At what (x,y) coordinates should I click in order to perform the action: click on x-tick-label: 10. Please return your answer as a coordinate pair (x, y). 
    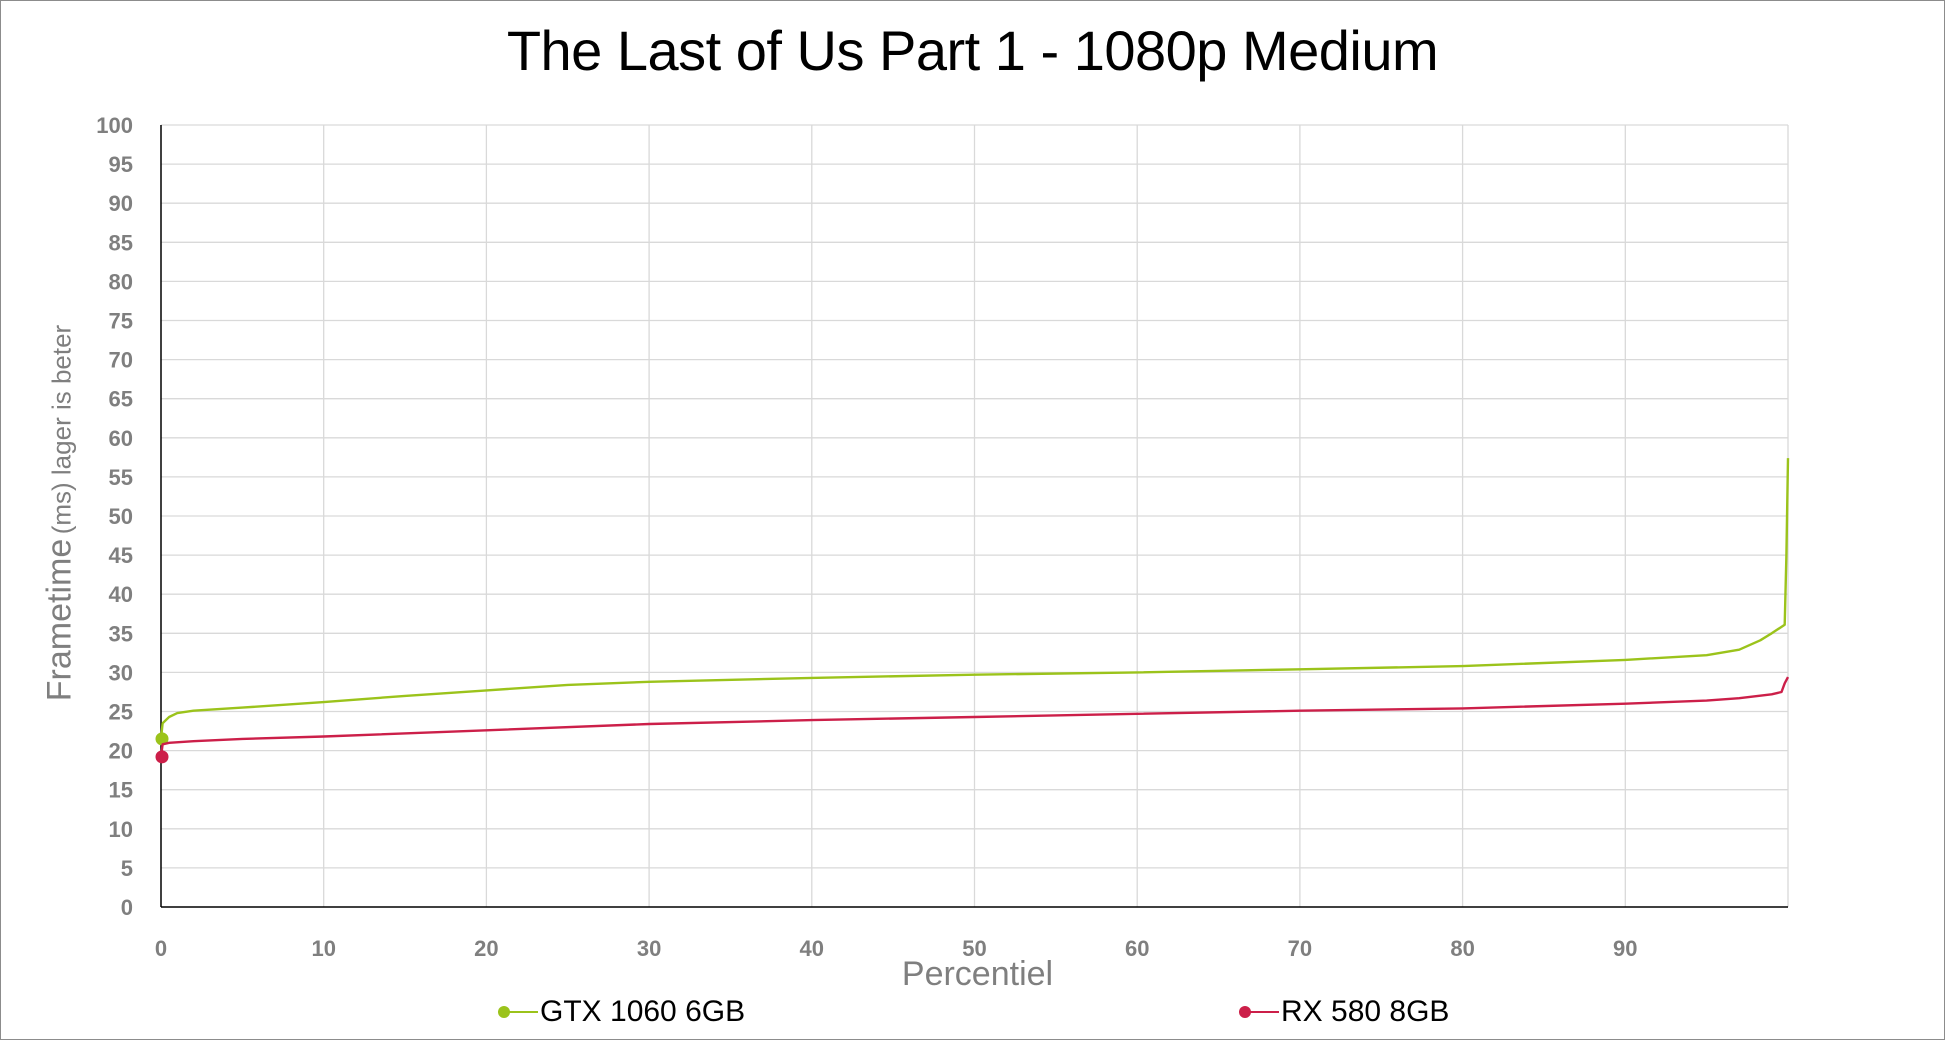
    Looking at the image, I should click on (323, 948).